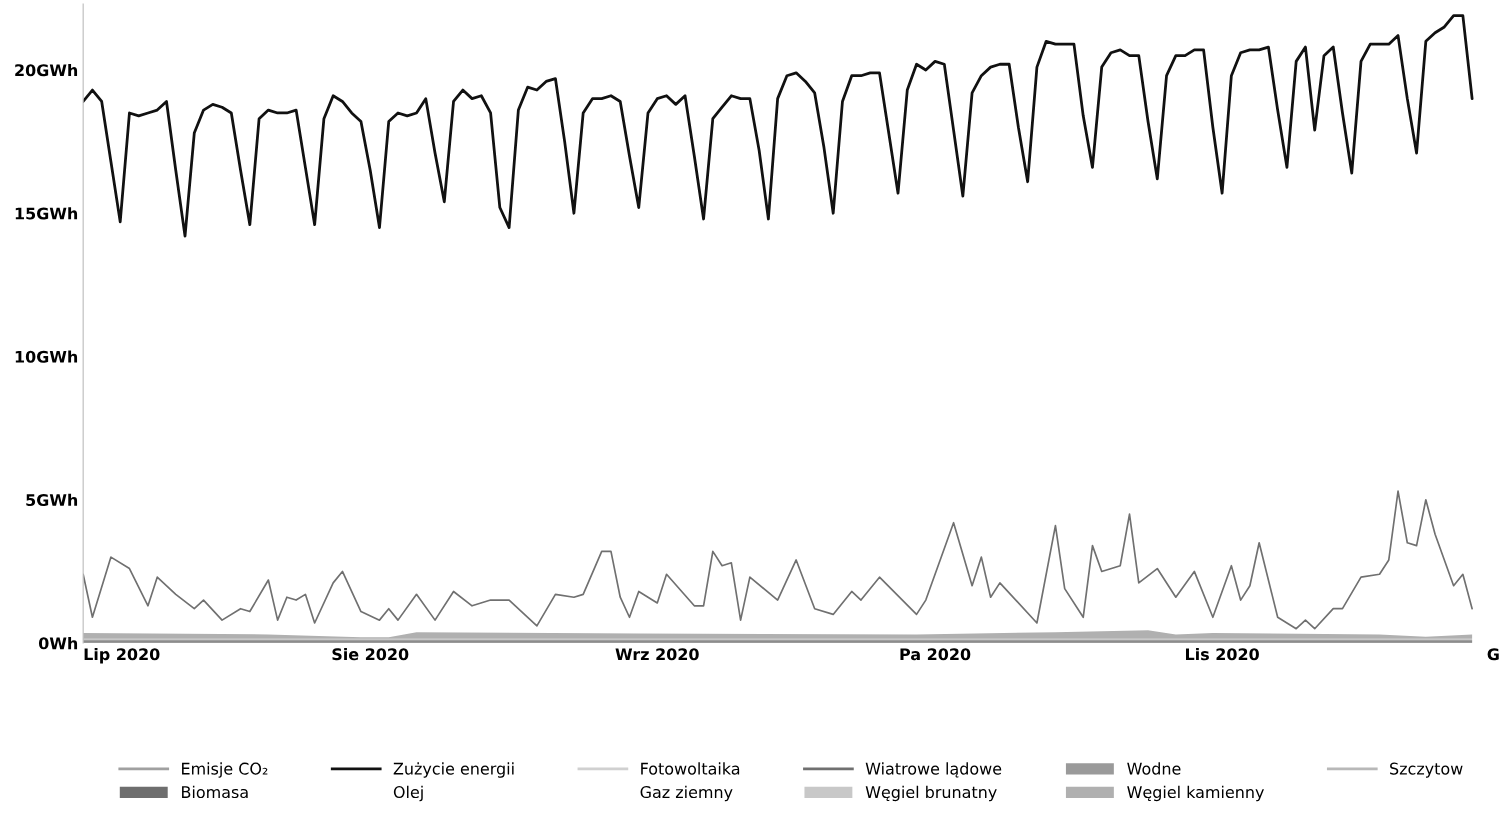 This screenshot has width=1512, height=814. I want to click on x-tick-label: Pa 2020, so click(935, 654).